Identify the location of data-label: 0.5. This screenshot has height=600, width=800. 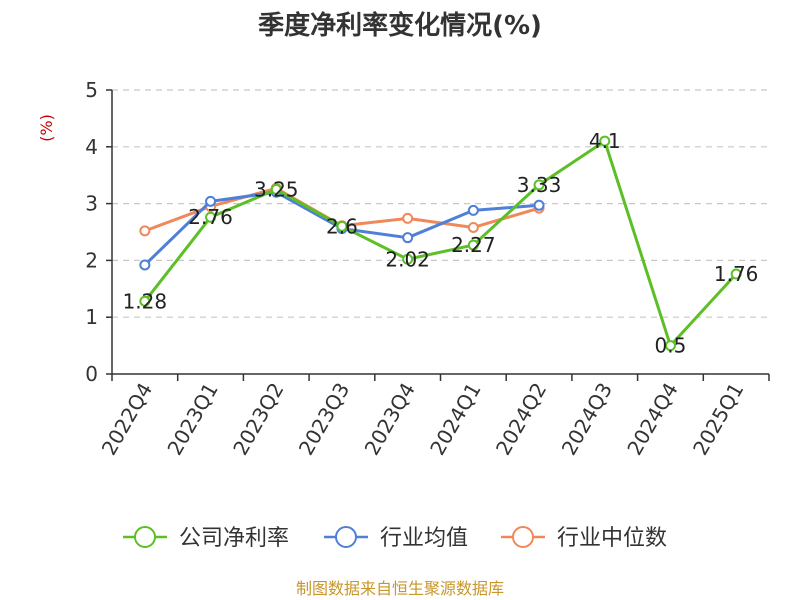
(671, 346).